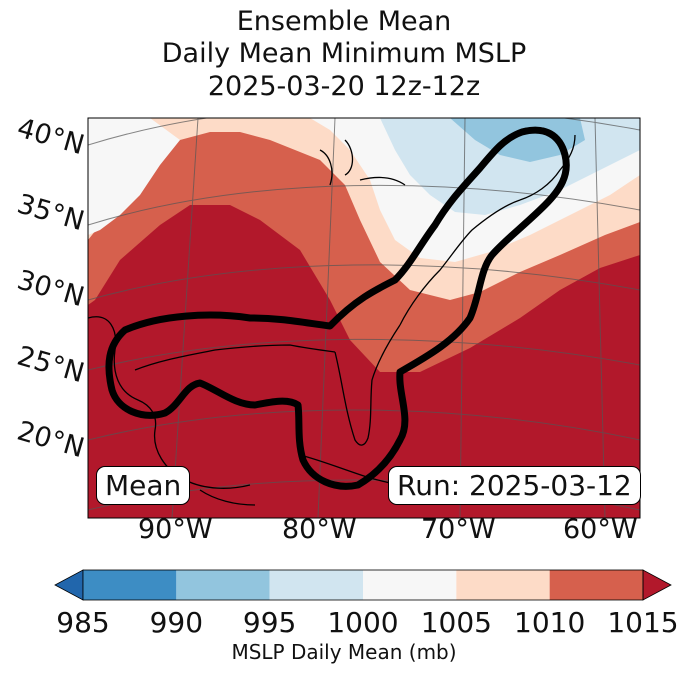  What do you see at coordinates (83, 622) in the screenshot?
I see `colorbar-tick-label: 985` at bounding box center [83, 622].